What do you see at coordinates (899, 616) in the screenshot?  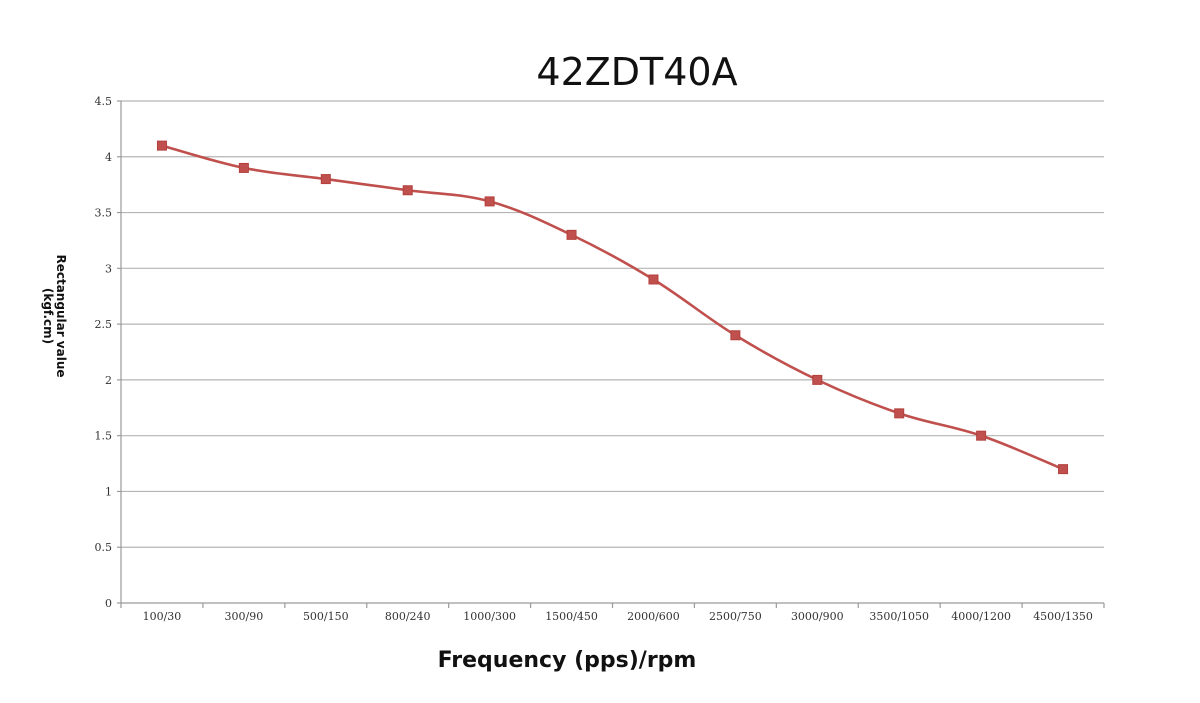 I see `x-tick-label: 3500/1050` at bounding box center [899, 616].